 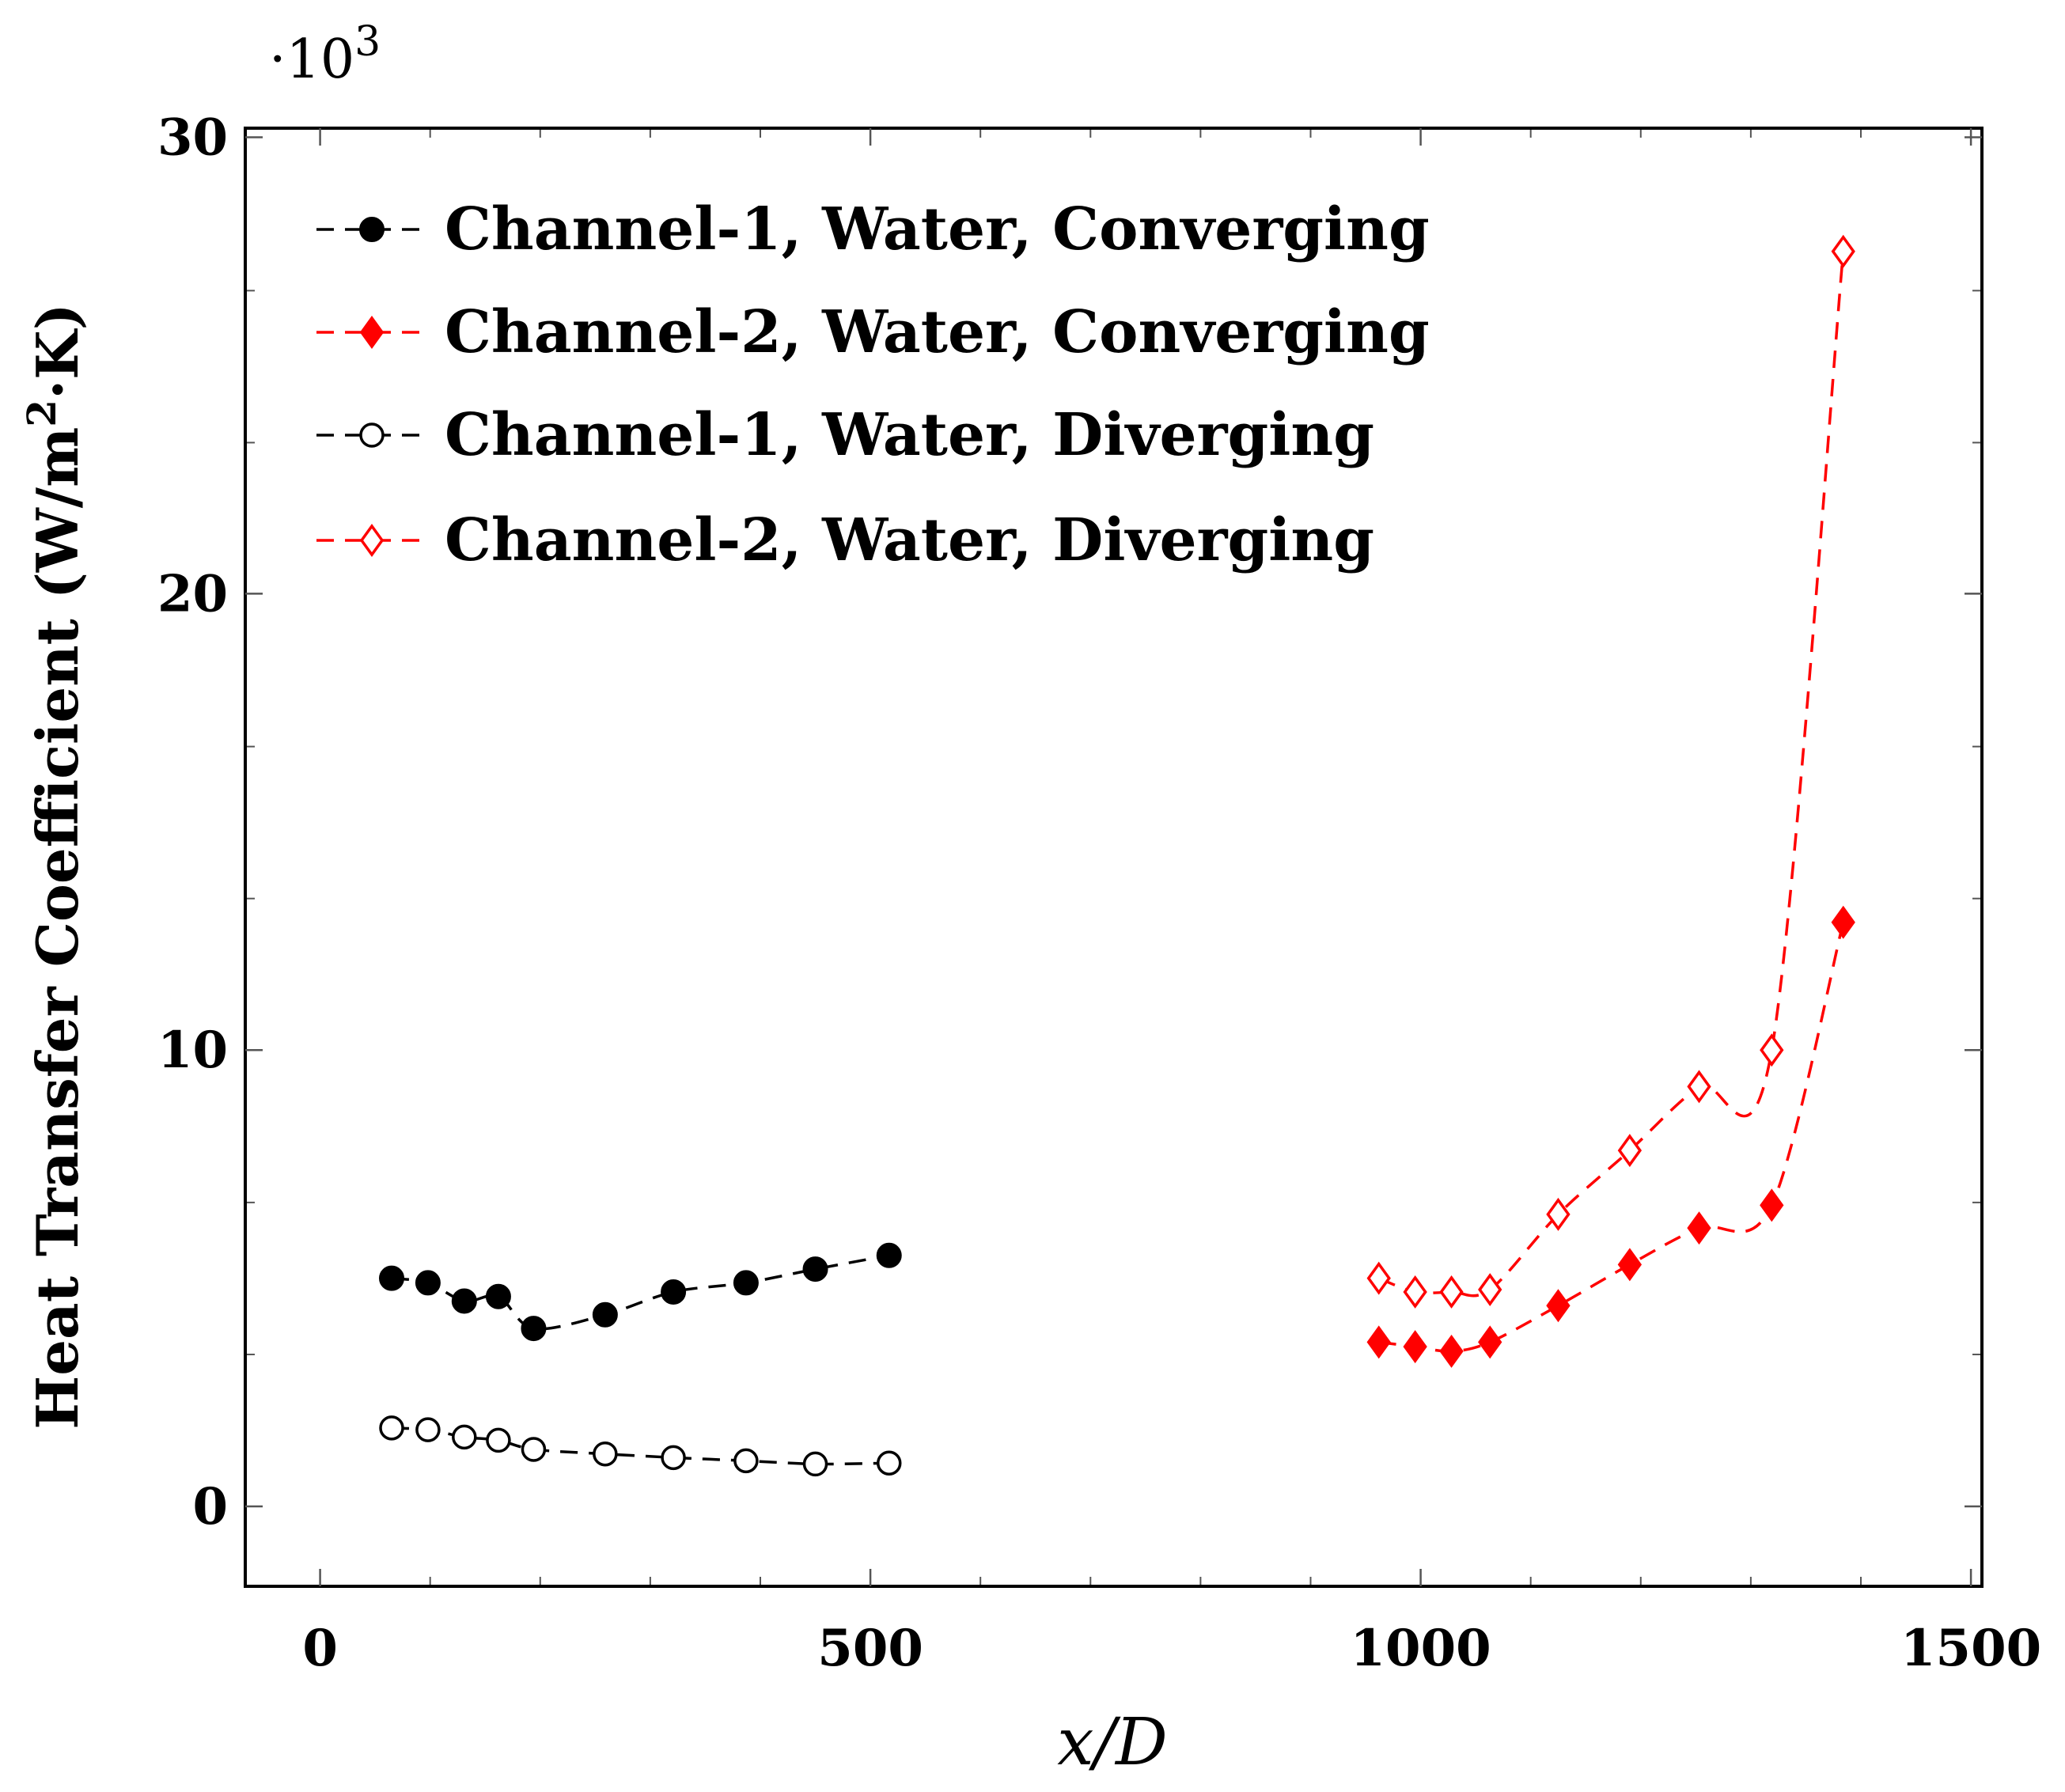 What do you see at coordinates (938, 229) in the screenshot?
I see `legend-label-1: Channel-1, Water, Converging` at bounding box center [938, 229].